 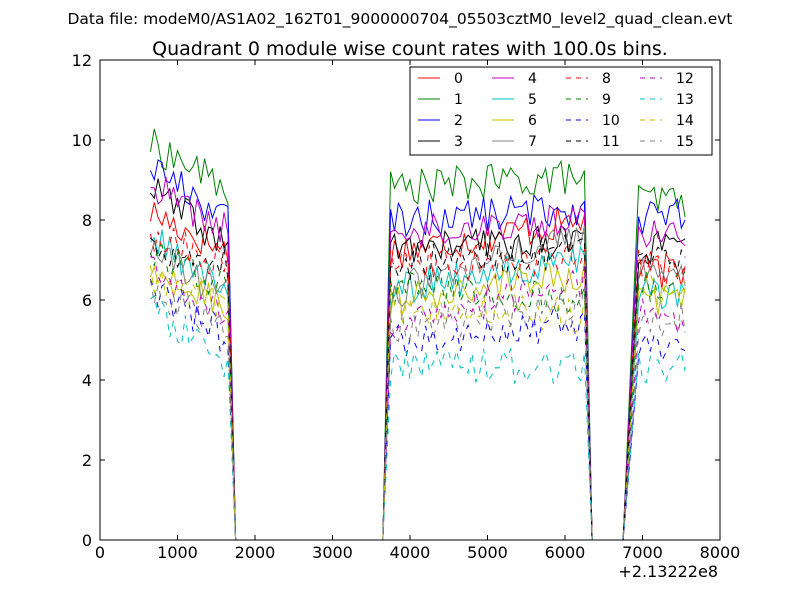 I want to click on x-tick-label: 7000, so click(x=642, y=552).